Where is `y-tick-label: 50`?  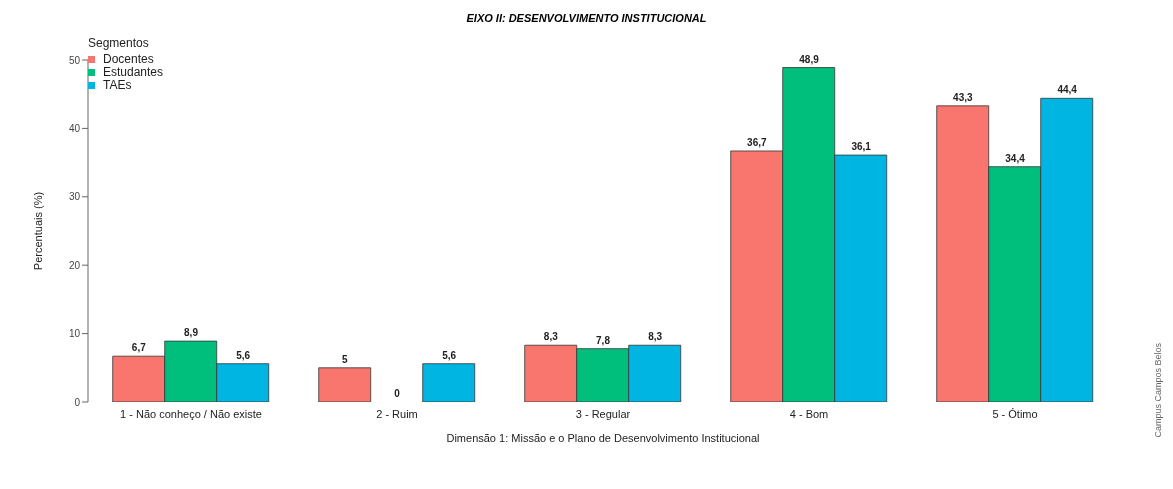
y-tick-label: 50 is located at coordinates (74, 60).